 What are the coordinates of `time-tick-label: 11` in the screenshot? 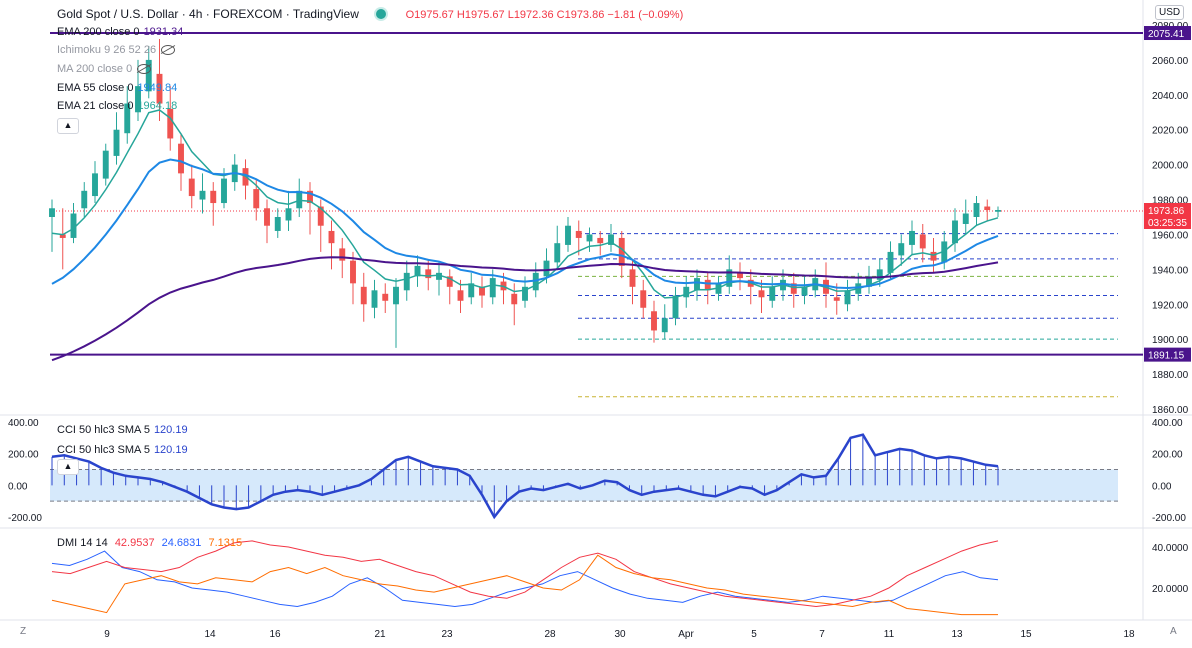 It's located at (889, 634).